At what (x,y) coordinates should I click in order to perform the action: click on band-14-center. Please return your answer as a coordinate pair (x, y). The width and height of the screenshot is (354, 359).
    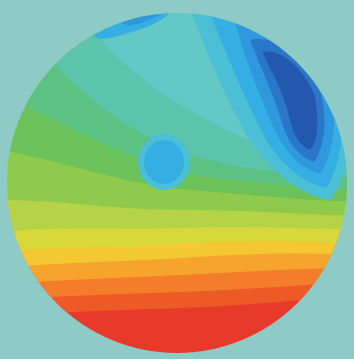
    Looking at the image, I should click on (164, 162).